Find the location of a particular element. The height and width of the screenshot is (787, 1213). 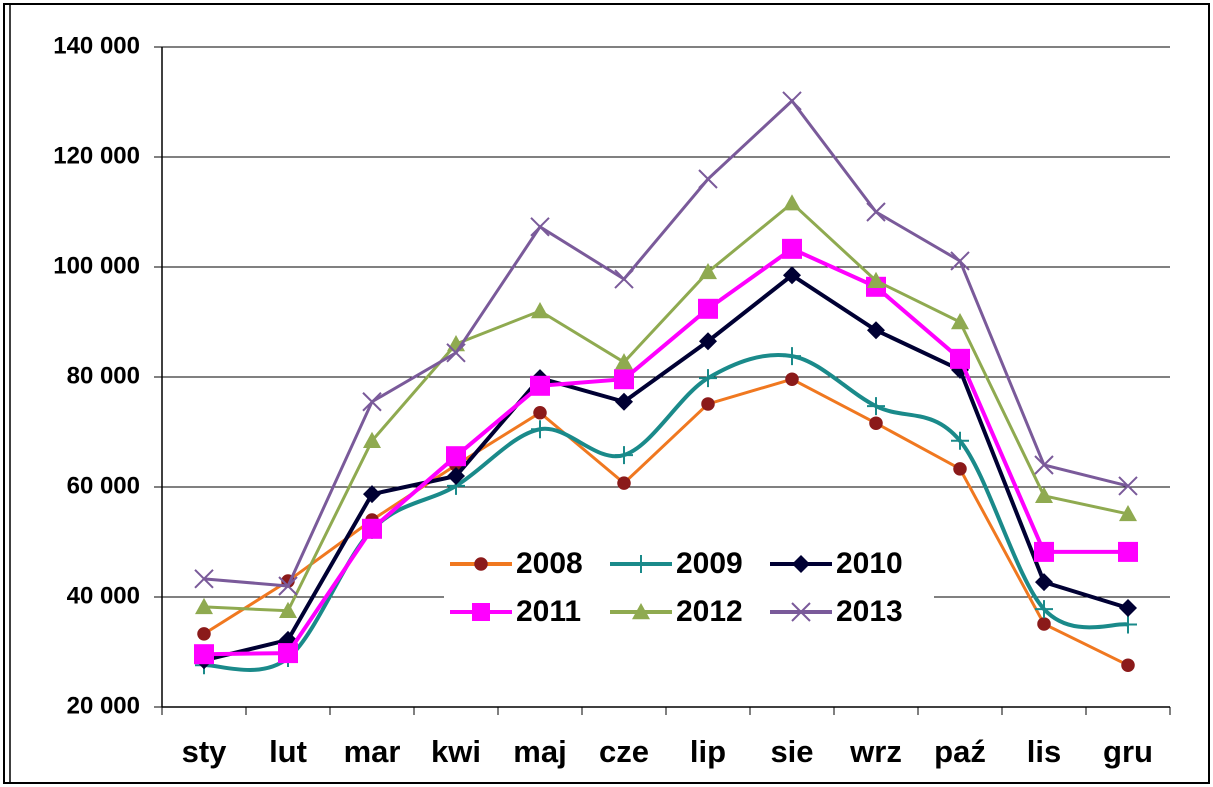

legend-label: 2013 is located at coordinates (869, 611).